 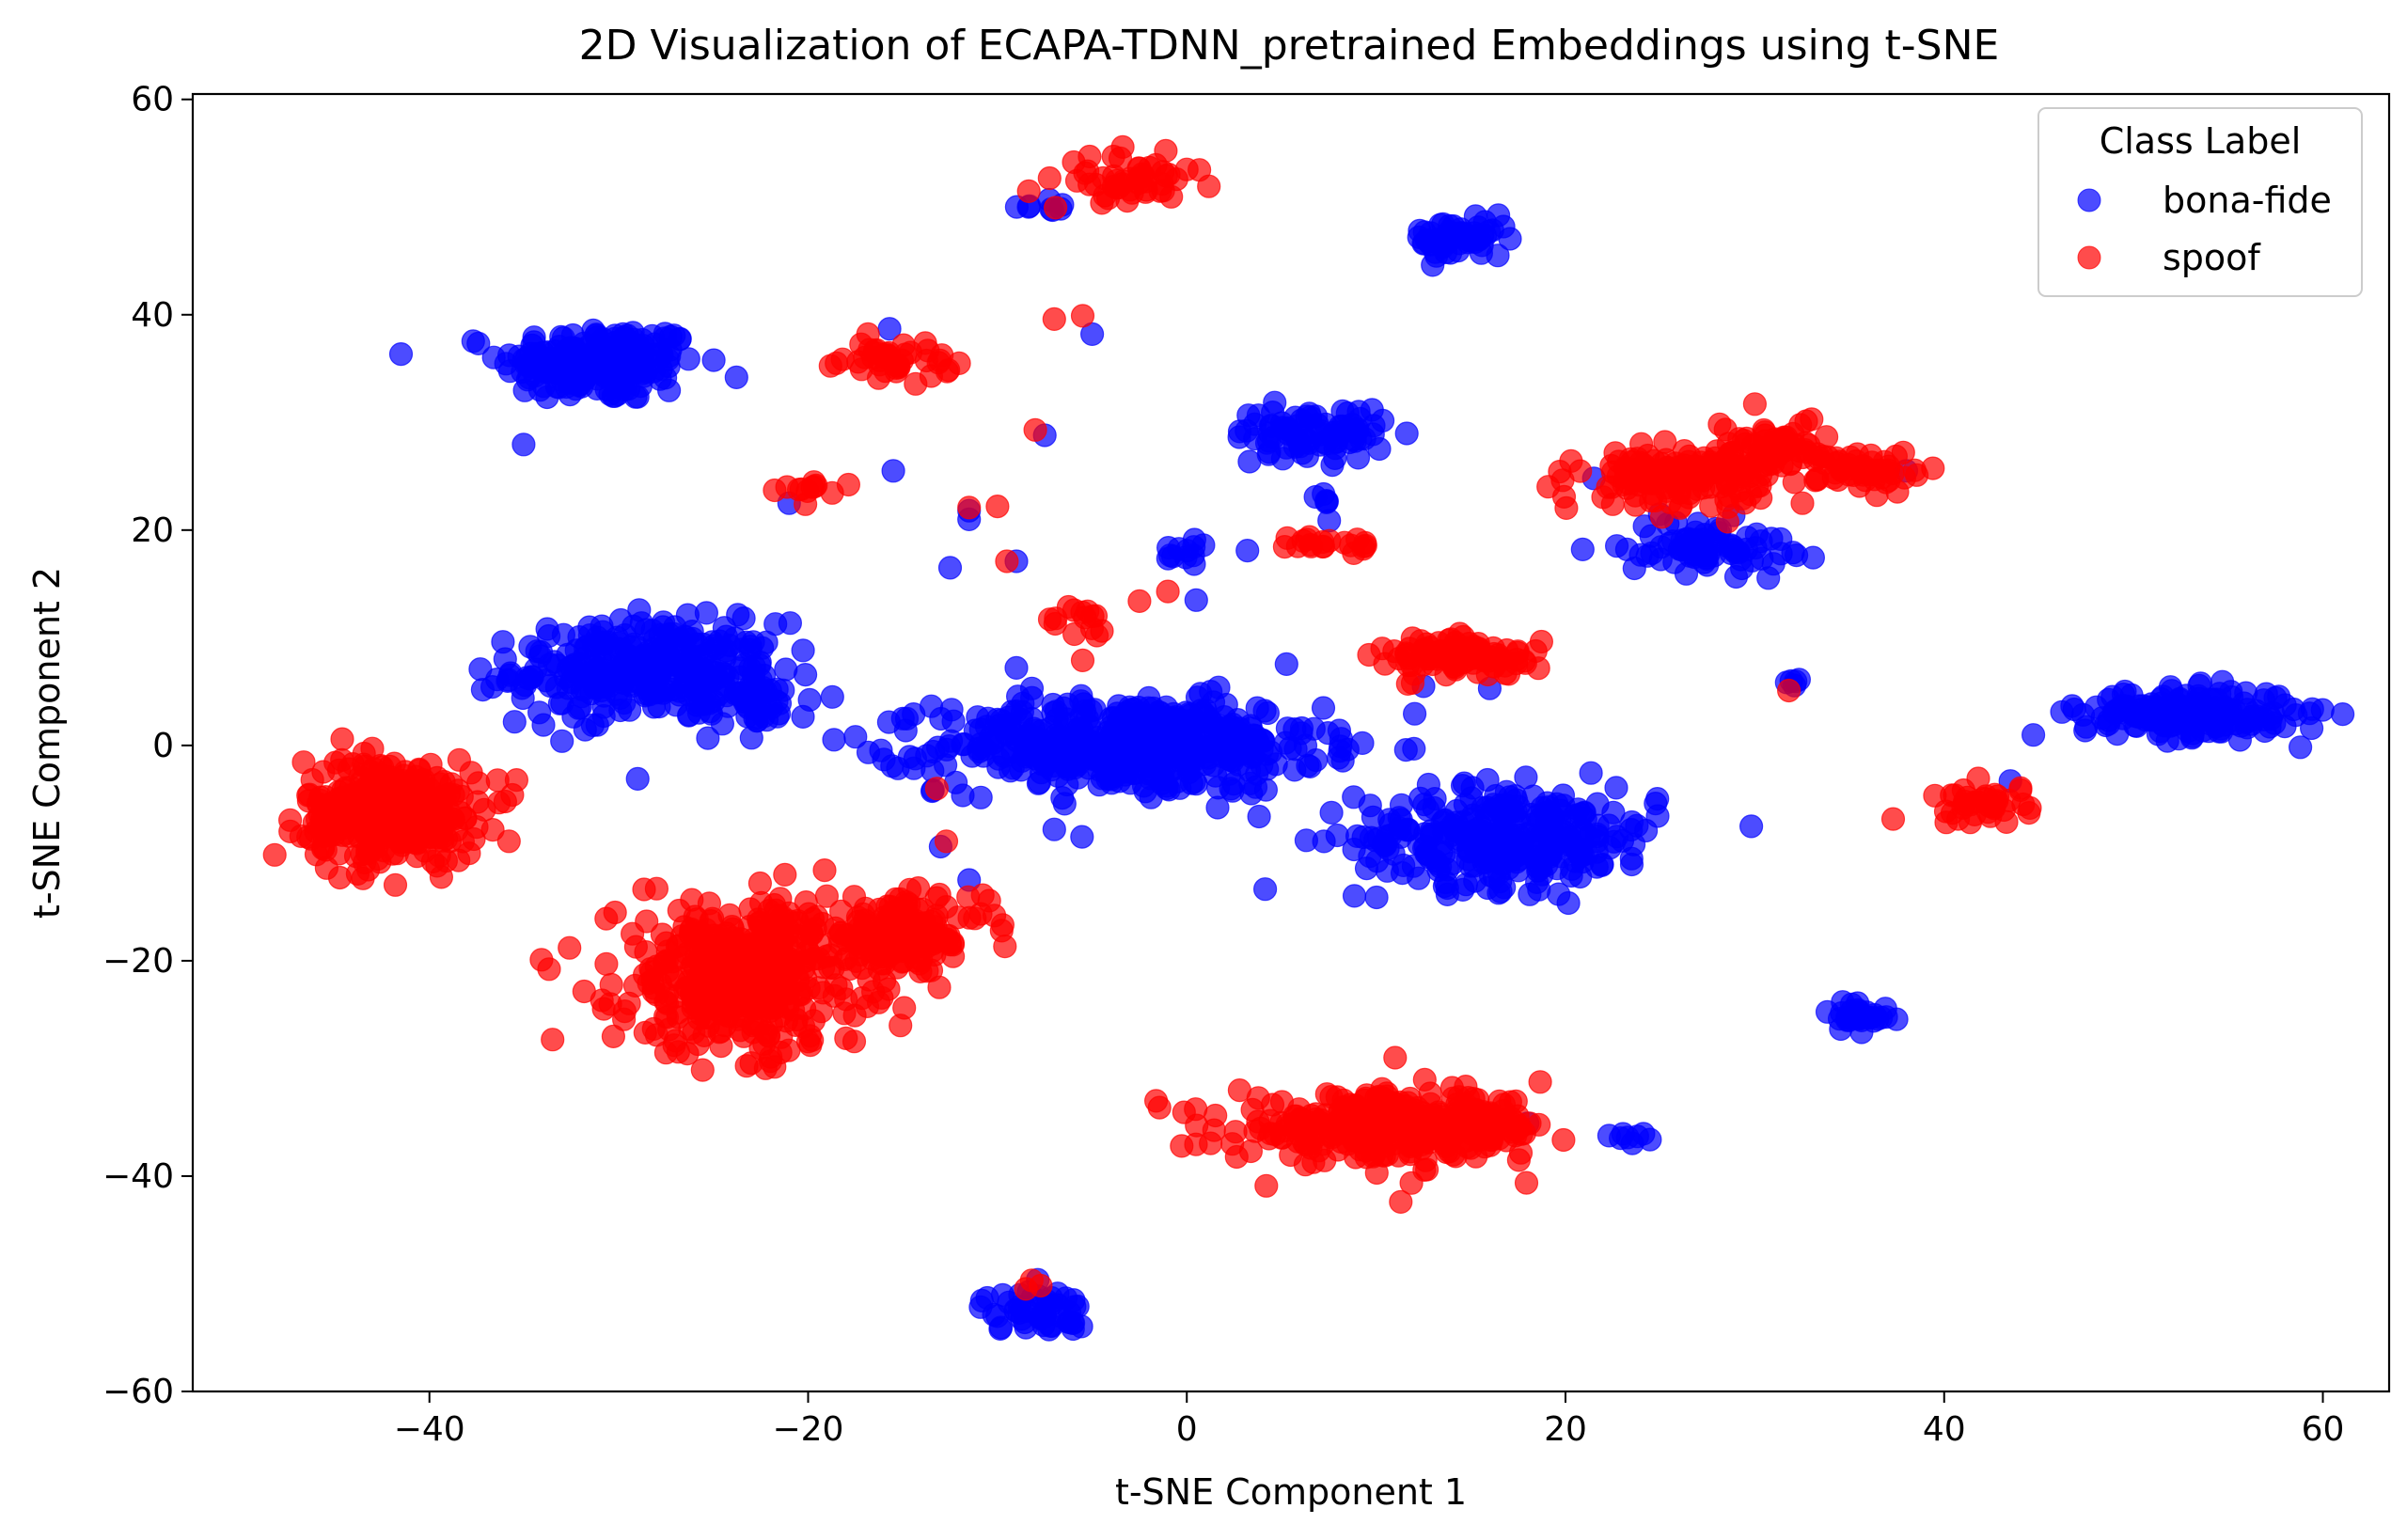 What do you see at coordinates (1944, 1429) in the screenshot?
I see `x-tick-label: 40` at bounding box center [1944, 1429].